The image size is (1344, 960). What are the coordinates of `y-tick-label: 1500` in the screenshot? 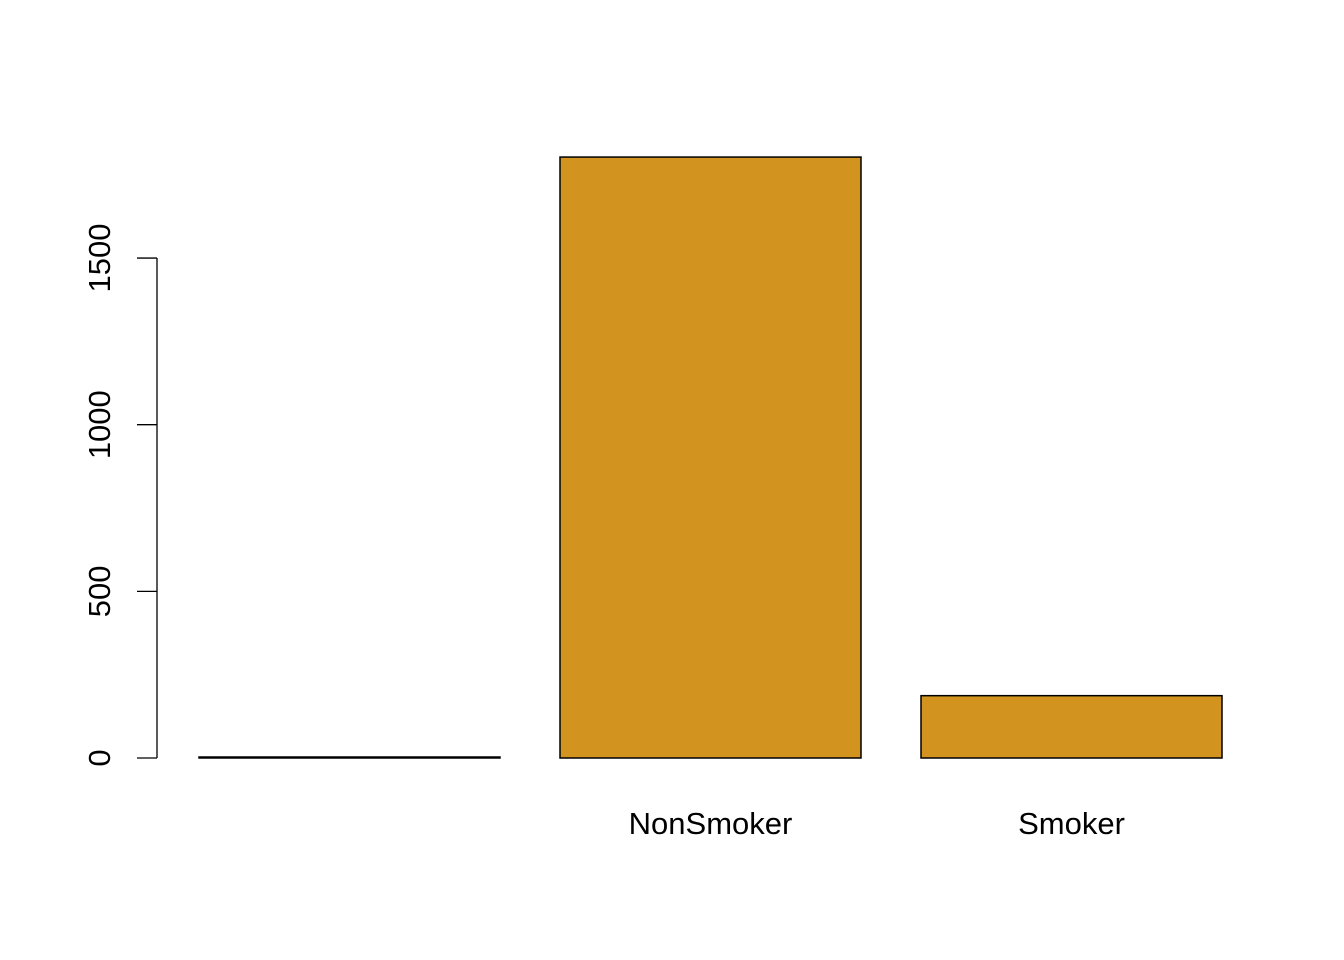 It's located at (99, 258).